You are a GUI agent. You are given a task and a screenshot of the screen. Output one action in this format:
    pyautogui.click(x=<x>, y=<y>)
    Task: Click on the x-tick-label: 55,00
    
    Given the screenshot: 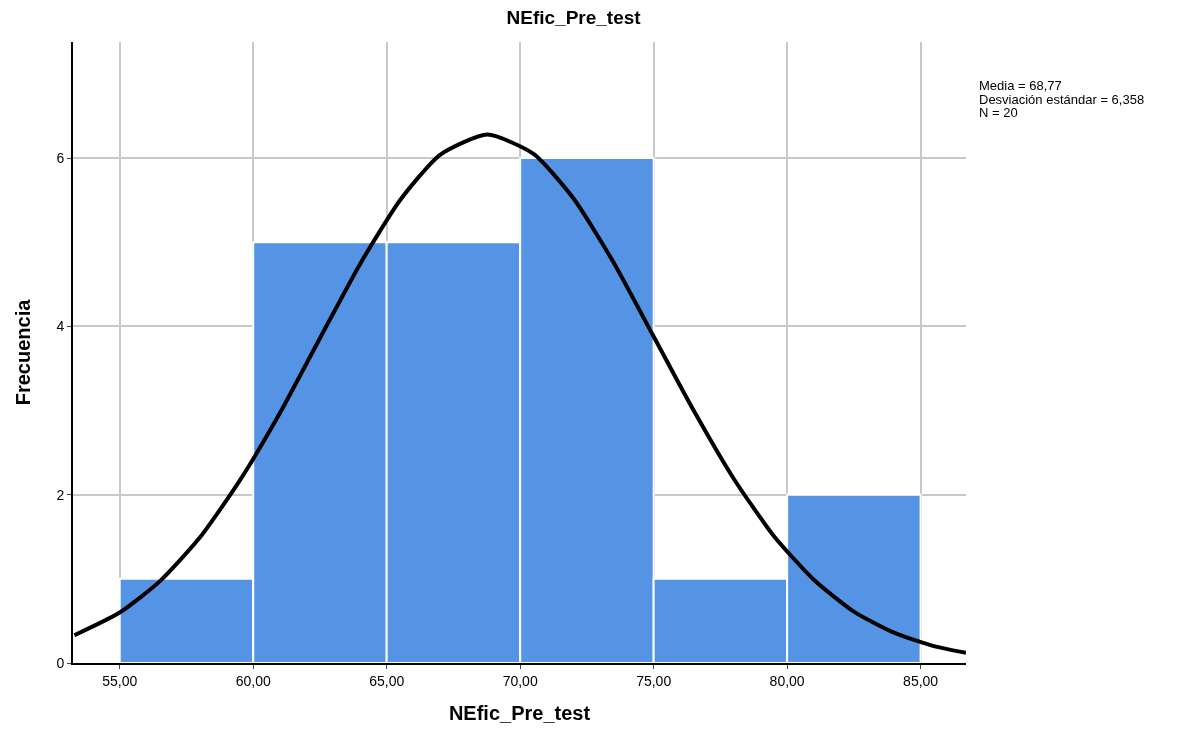 What is the action you would take?
    pyautogui.click(x=120, y=680)
    